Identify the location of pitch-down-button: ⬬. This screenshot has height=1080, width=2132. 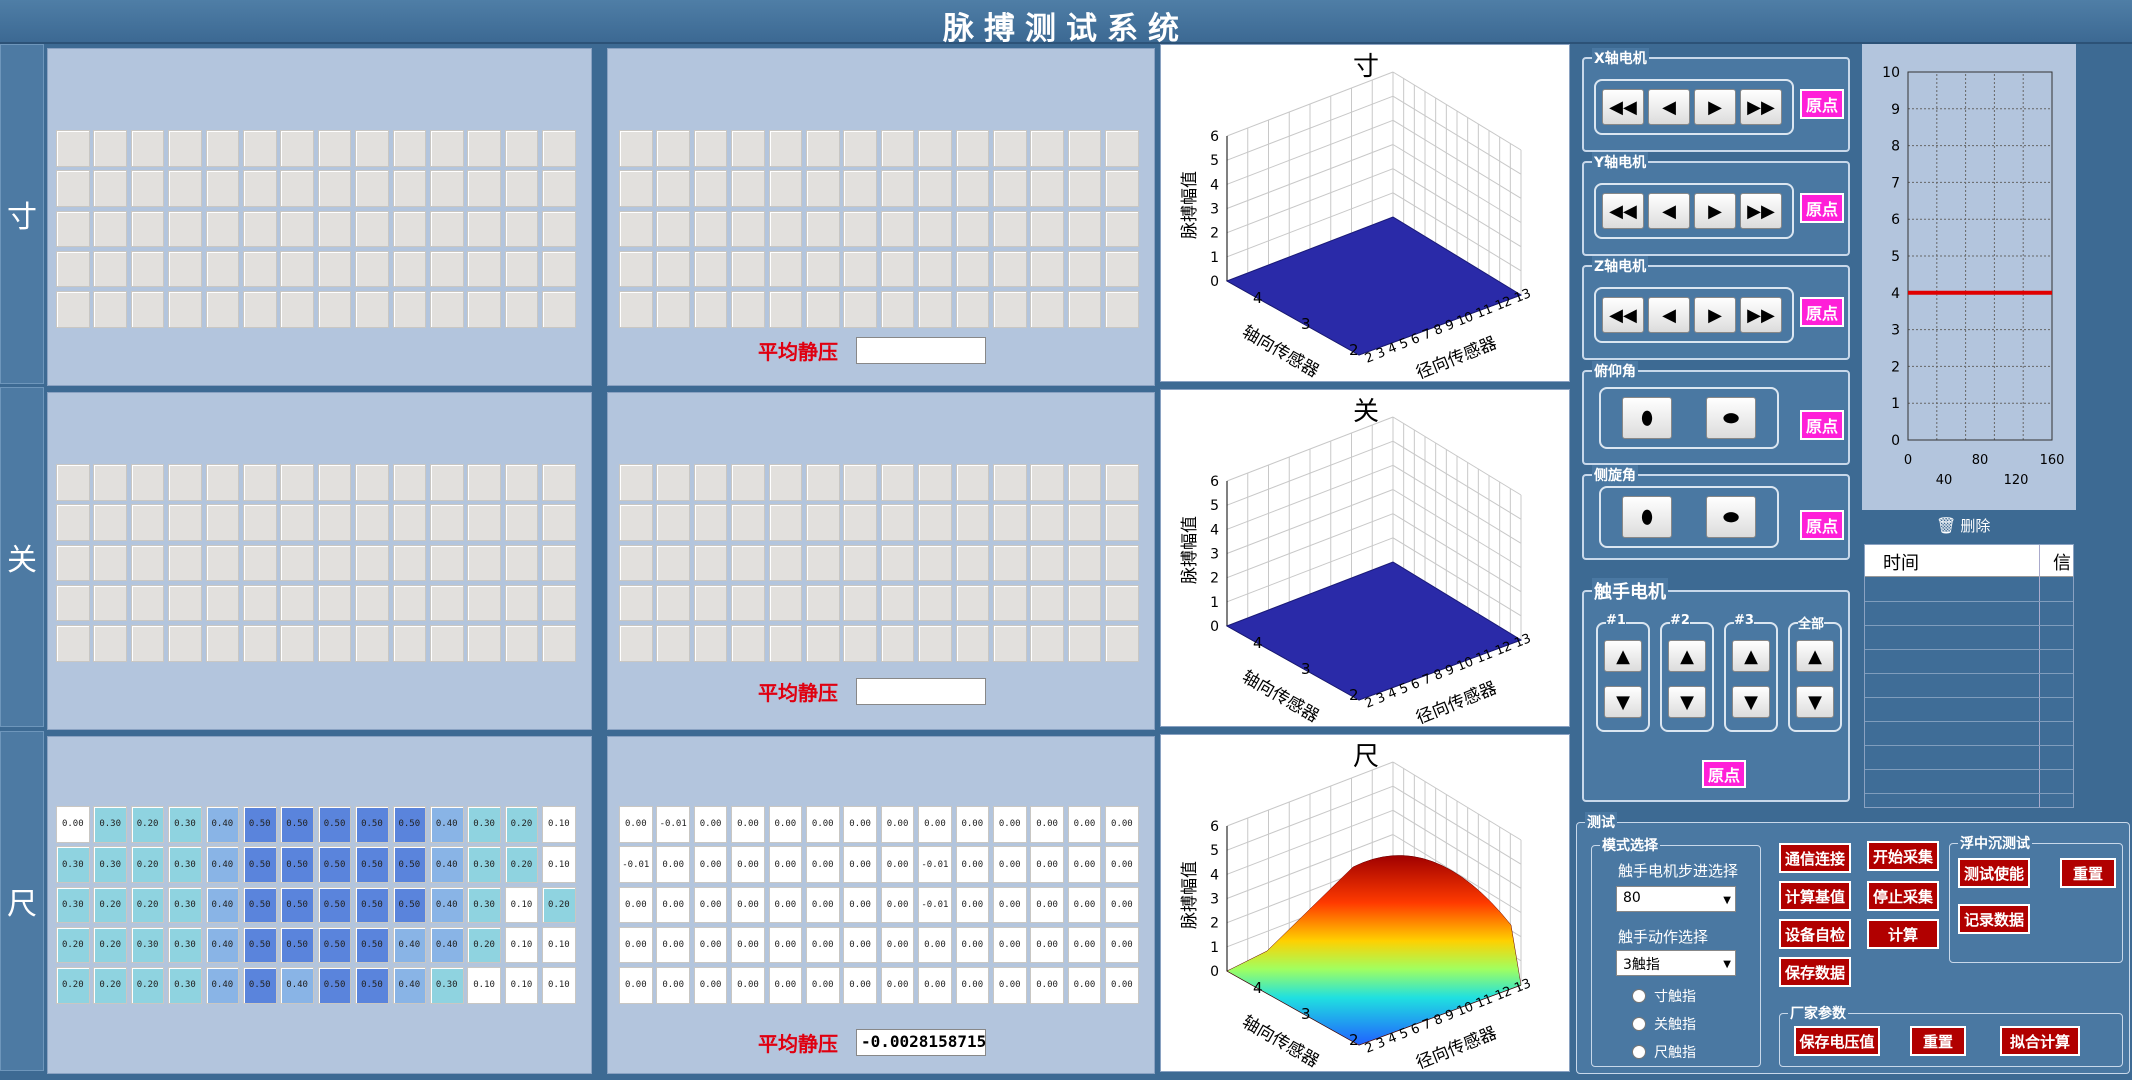
(1731, 418).